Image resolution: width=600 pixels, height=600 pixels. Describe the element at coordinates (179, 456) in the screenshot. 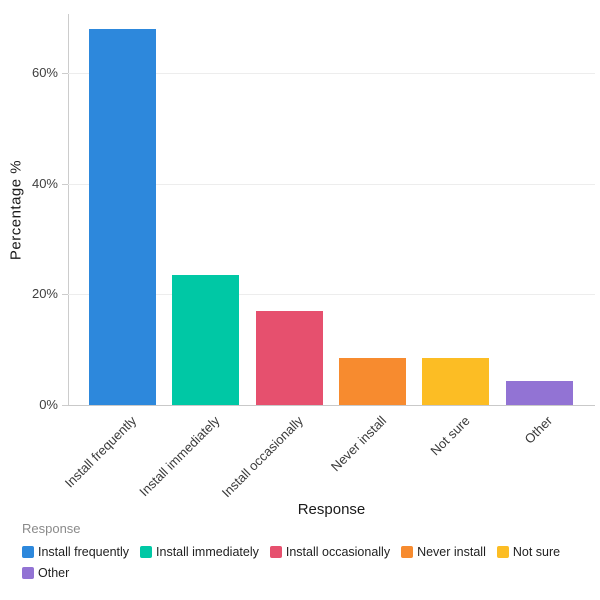

I see `x-tick-label-install-immediately: Install immediately` at that location.